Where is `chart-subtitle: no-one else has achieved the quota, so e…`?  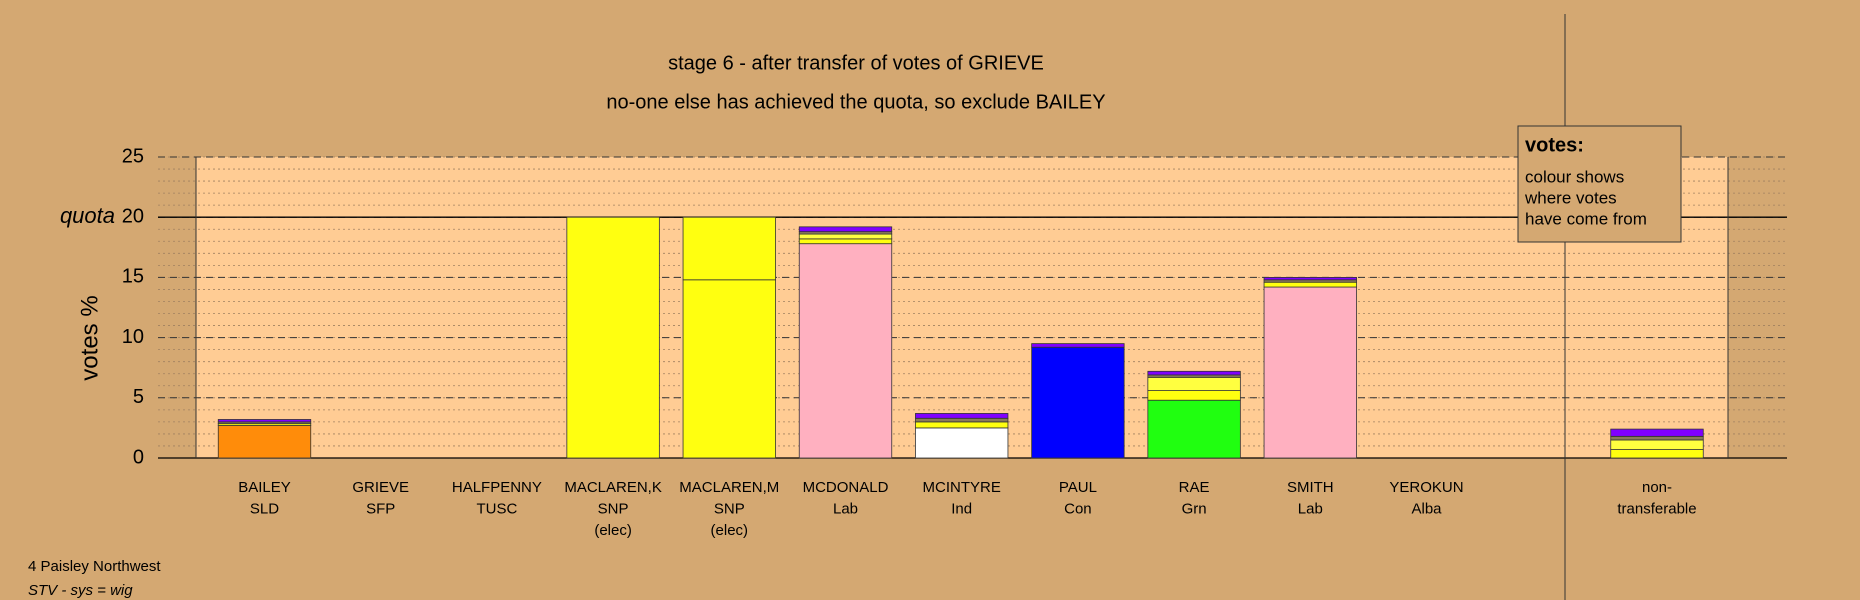
chart-subtitle: no-one else has achieved the quota, so e… is located at coordinates (855, 102).